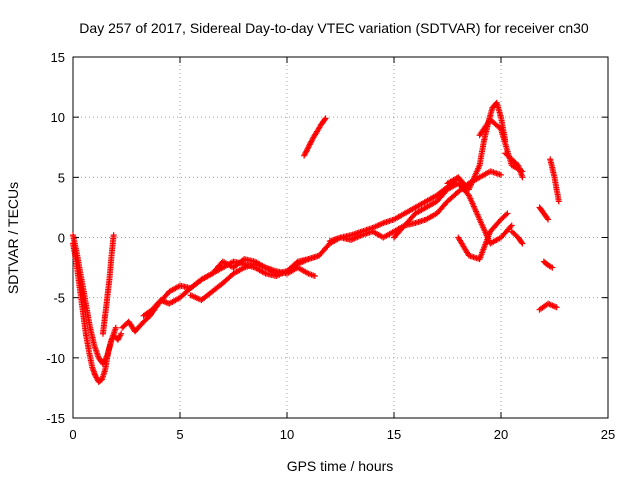 The width and height of the screenshot is (640, 480). I want to click on series-track-f, so click(252, 282).